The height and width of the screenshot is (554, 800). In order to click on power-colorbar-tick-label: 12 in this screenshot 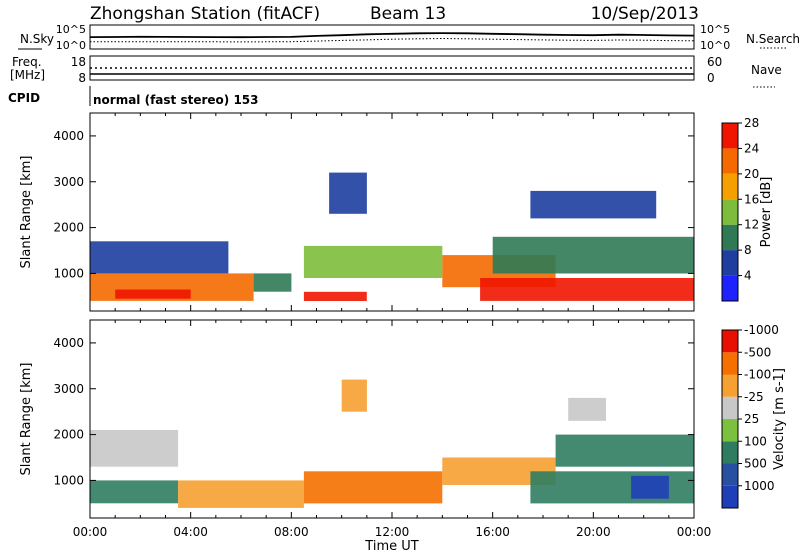, I will do `click(751, 225)`.